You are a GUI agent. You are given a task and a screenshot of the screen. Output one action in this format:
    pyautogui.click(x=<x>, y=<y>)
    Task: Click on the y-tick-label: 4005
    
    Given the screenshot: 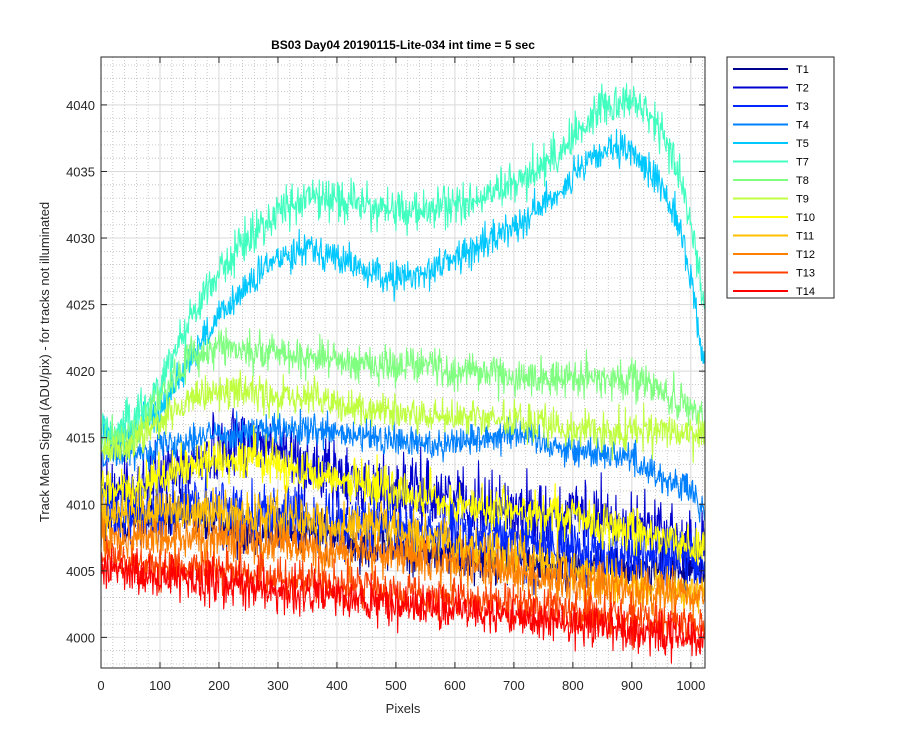 What is the action you would take?
    pyautogui.click(x=80, y=571)
    